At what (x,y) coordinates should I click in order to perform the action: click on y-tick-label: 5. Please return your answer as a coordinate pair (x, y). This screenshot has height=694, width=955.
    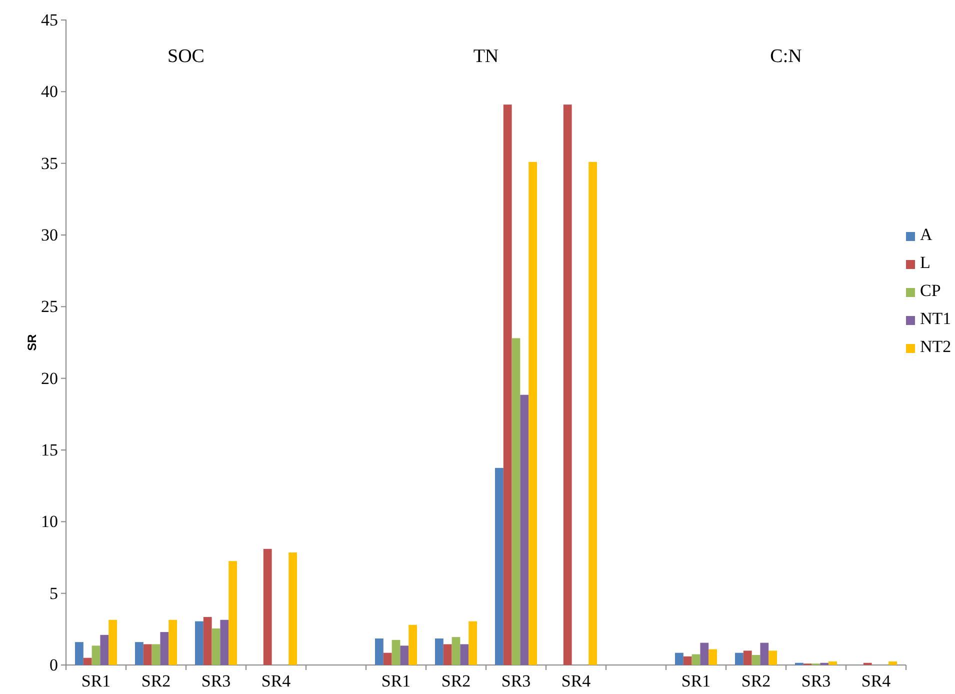
    Looking at the image, I should click on (54, 593).